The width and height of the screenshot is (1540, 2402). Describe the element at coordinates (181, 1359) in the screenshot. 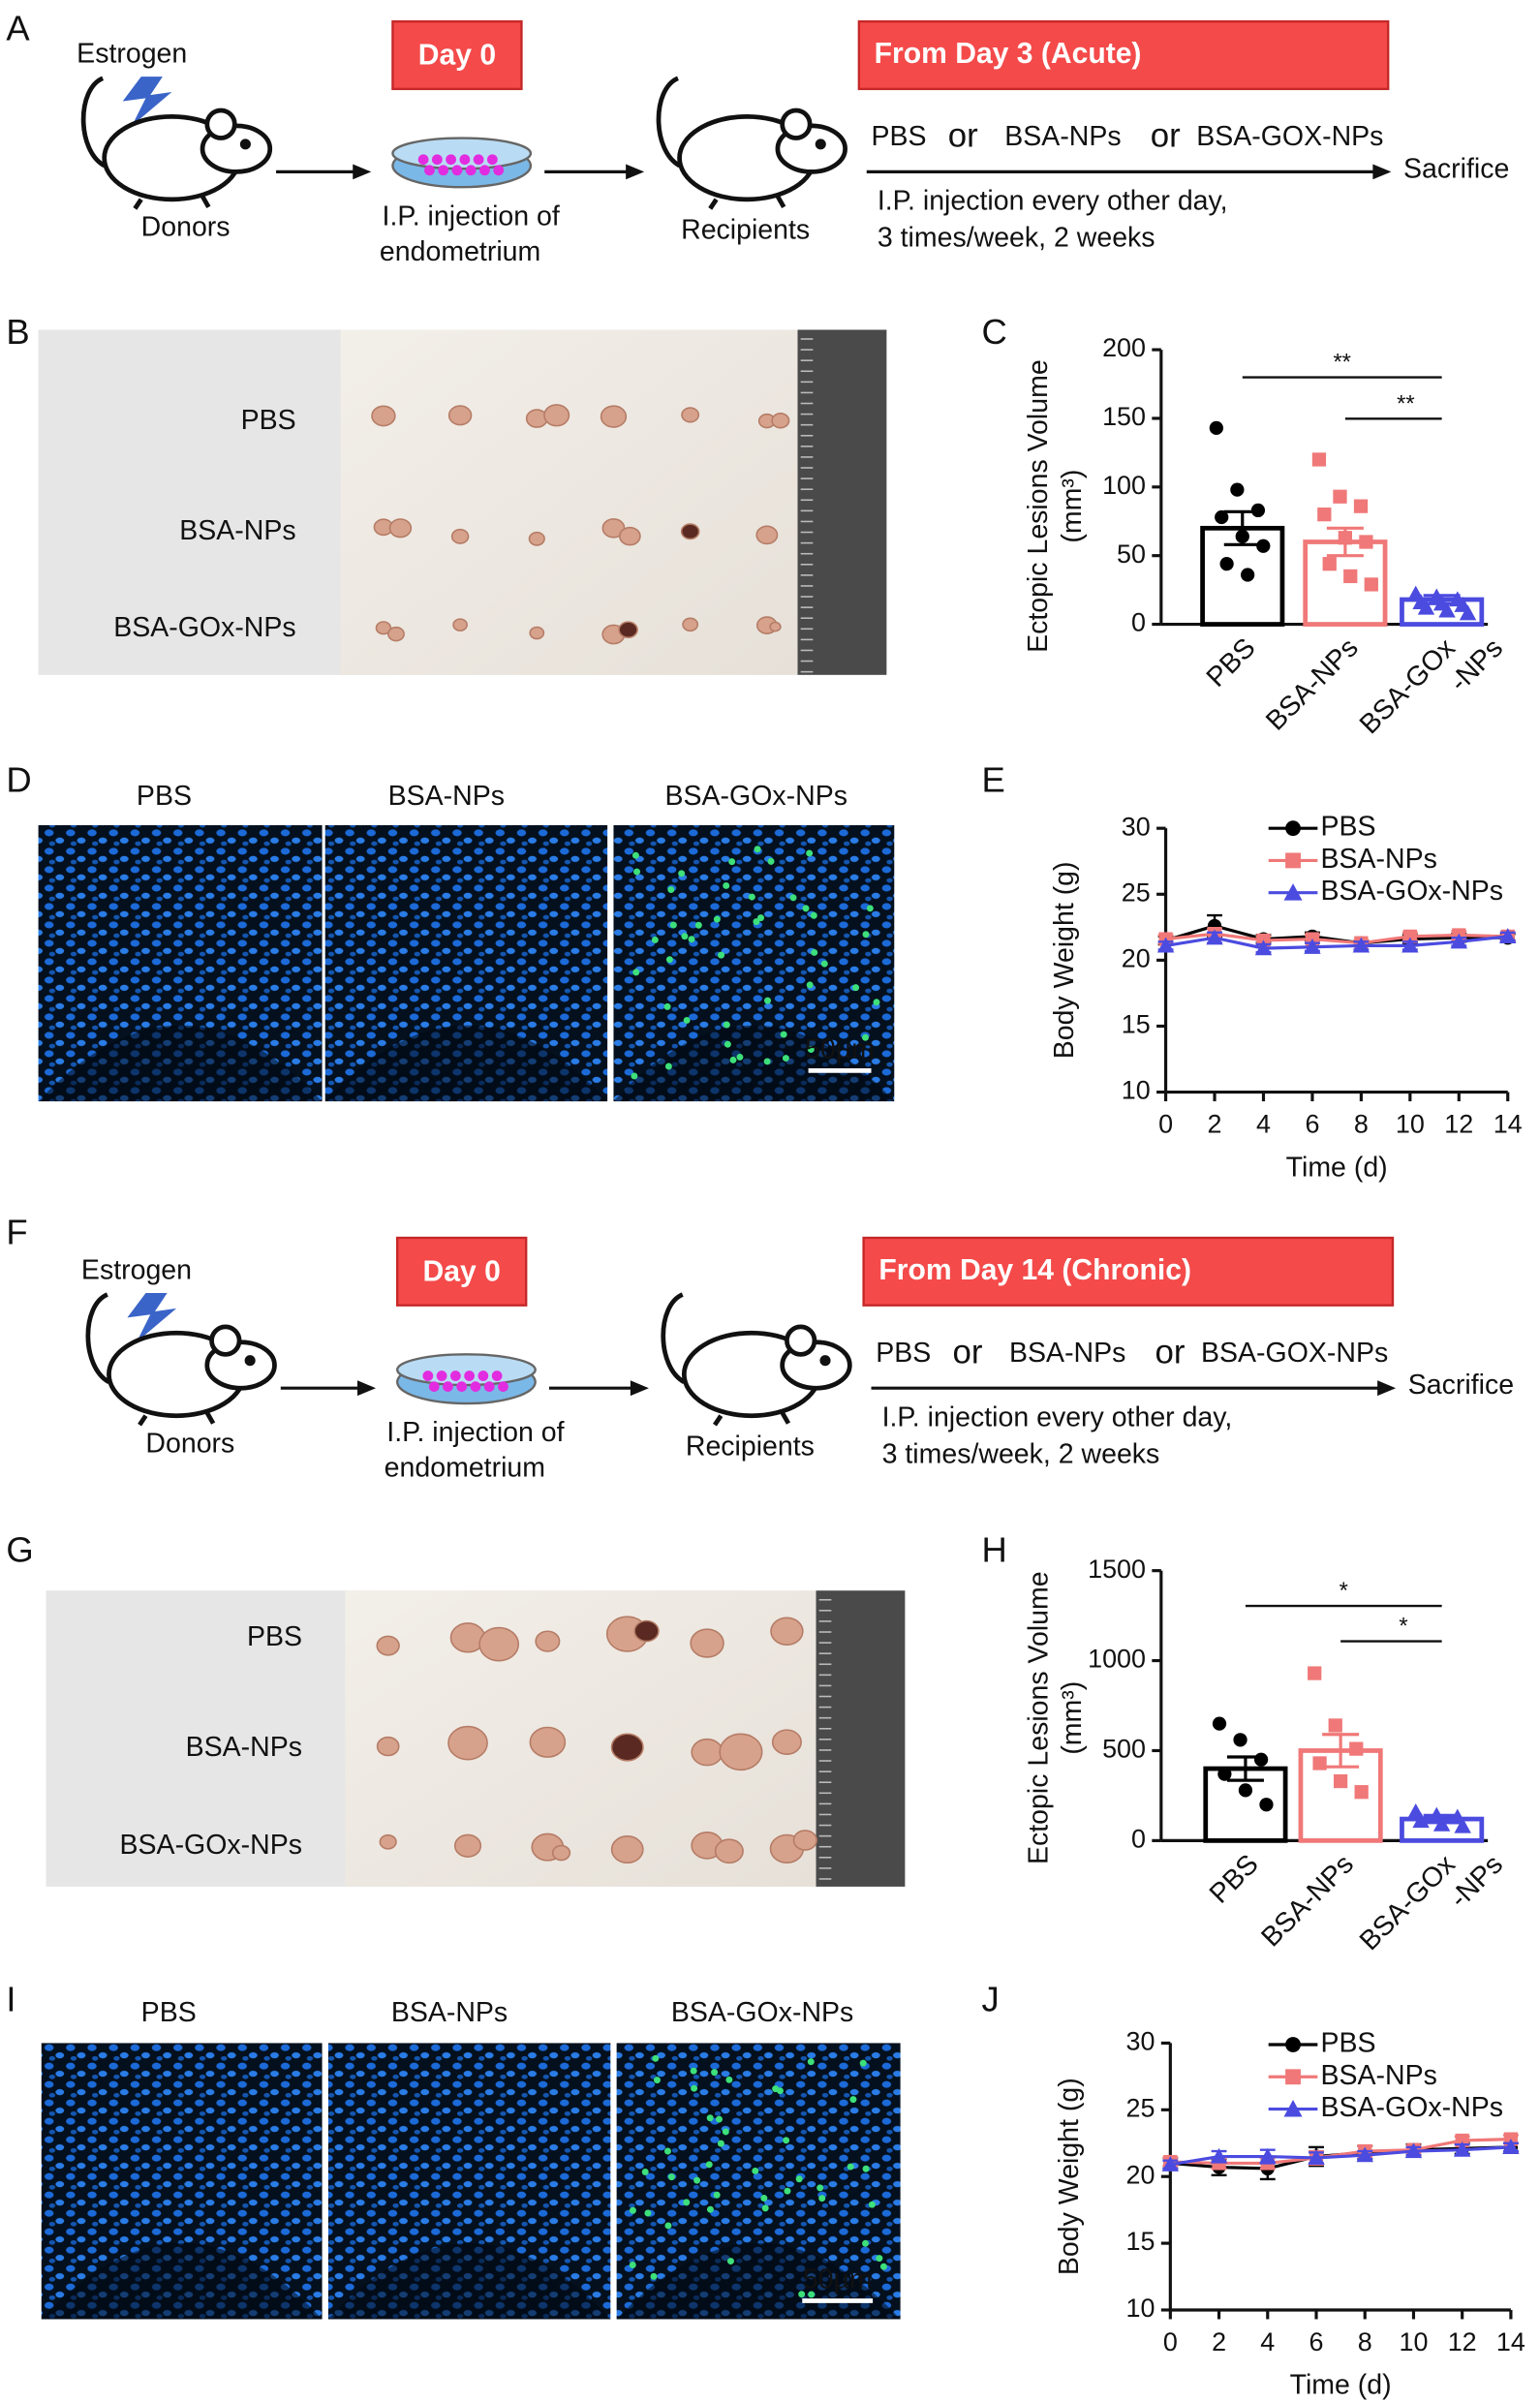

I see `mouse-icon` at that location.